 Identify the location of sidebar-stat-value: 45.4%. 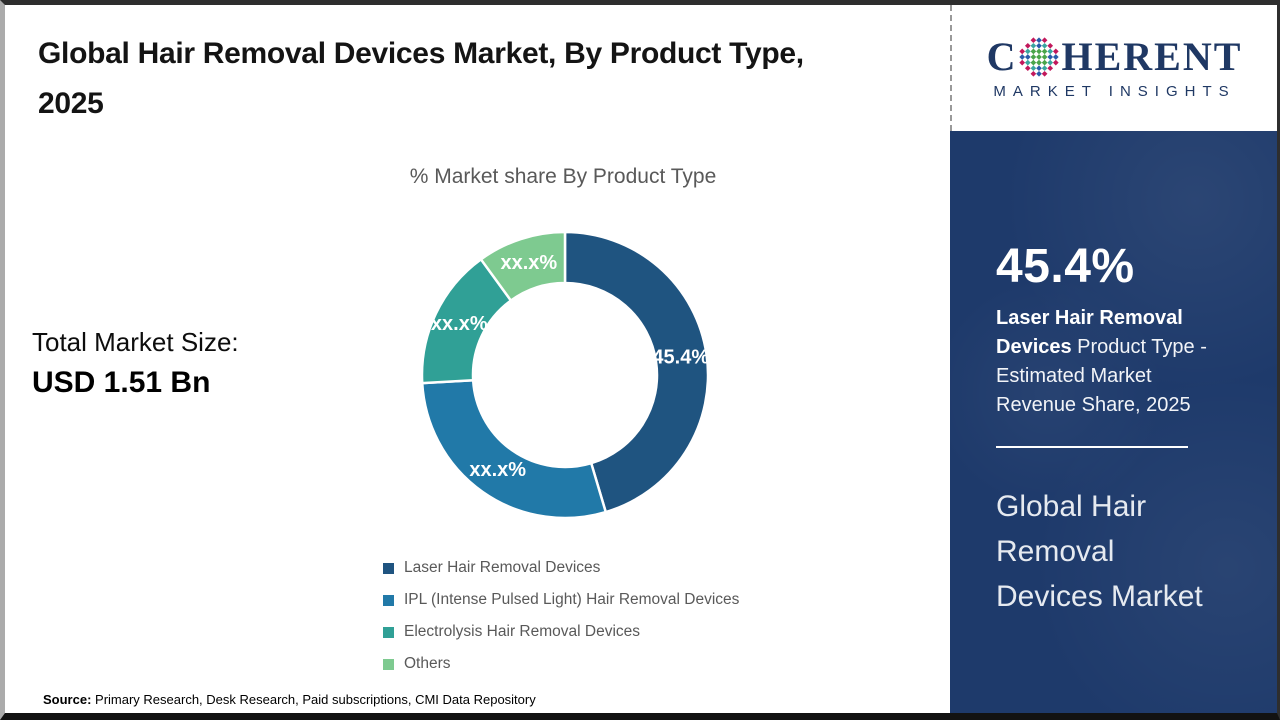
(1065, 266).